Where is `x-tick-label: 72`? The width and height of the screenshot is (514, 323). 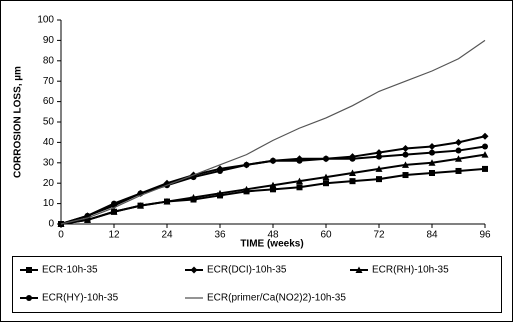 x-tick-label: 72 is located at coordinates (379, 235).